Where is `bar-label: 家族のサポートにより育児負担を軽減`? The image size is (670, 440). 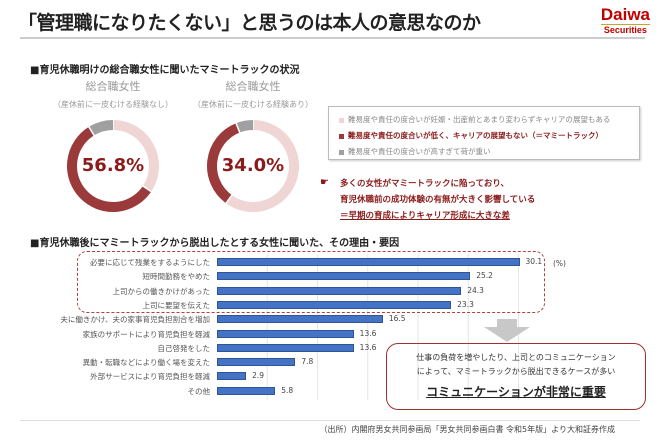 bar-label: 家族のサポートにより育児負担を軽減 is located at coordinates (146, 334).